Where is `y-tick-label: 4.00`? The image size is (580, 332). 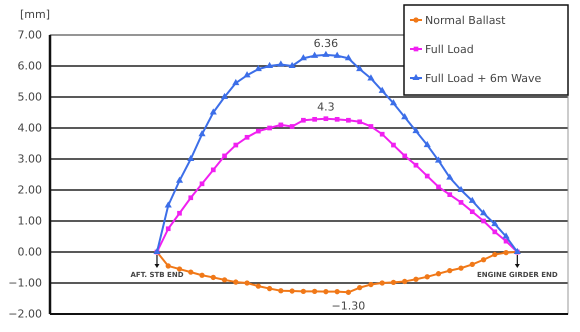 y-tick-label: 4.00 is located at coordinates (30, 128).